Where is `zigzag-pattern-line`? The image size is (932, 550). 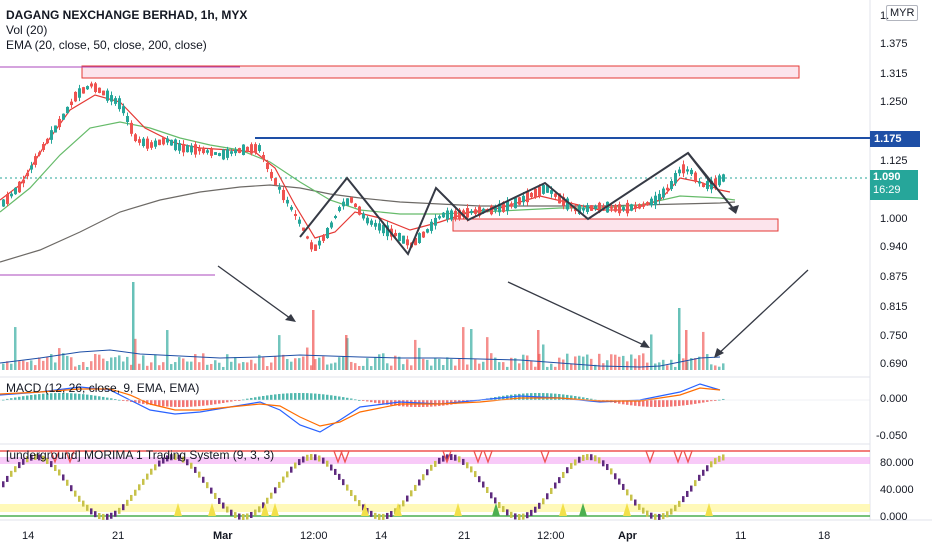 zigzag-pattern-line is located at coordinates (506, 203).